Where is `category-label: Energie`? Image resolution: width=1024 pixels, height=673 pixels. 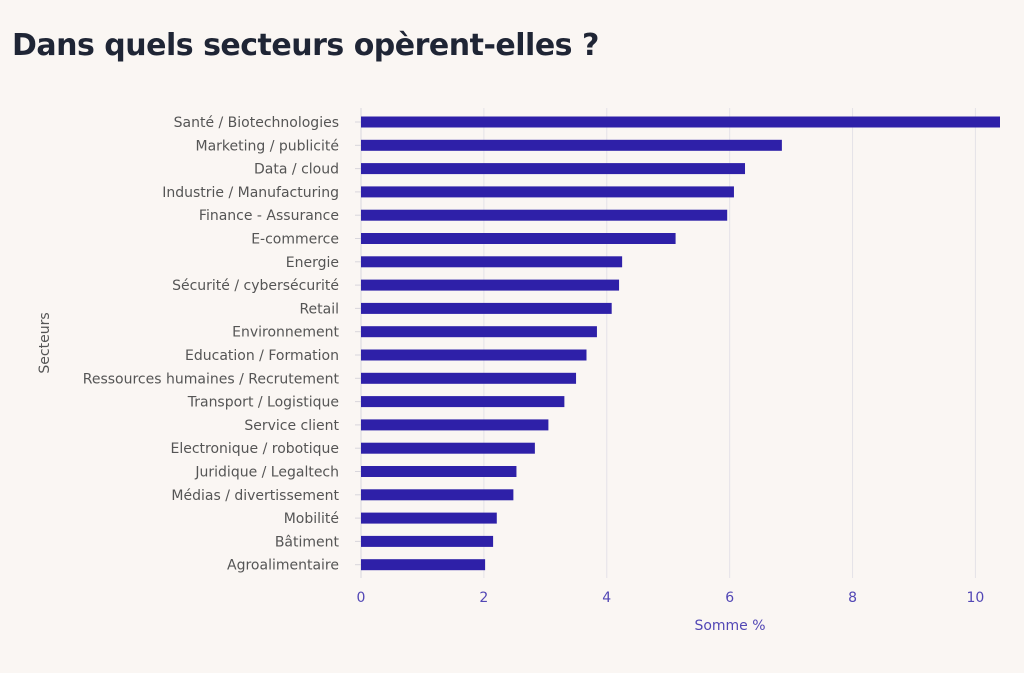 category-label: Energie is located at coordinates (312, 263).